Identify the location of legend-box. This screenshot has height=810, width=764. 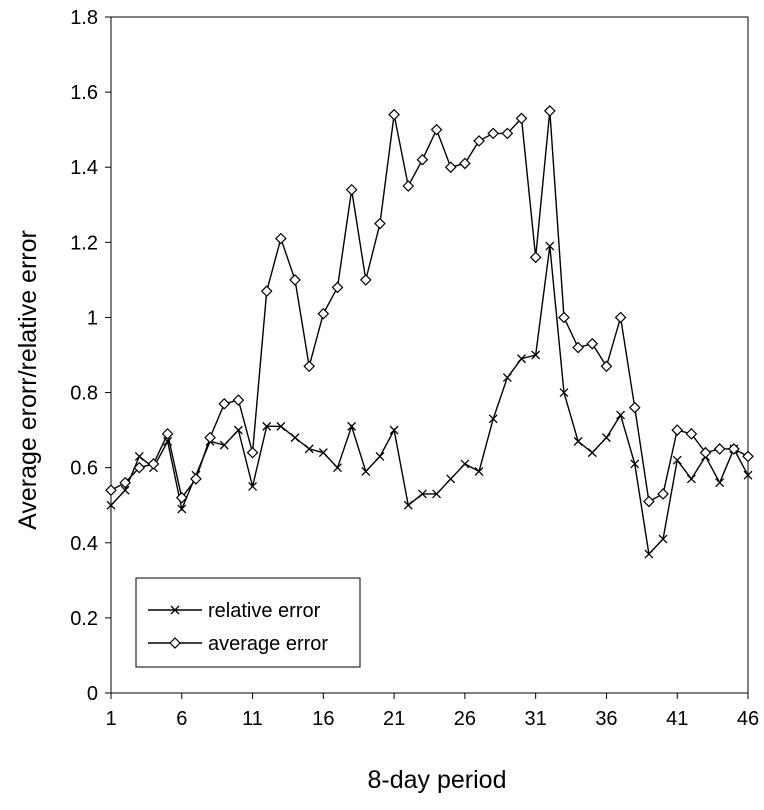
(248, 622).